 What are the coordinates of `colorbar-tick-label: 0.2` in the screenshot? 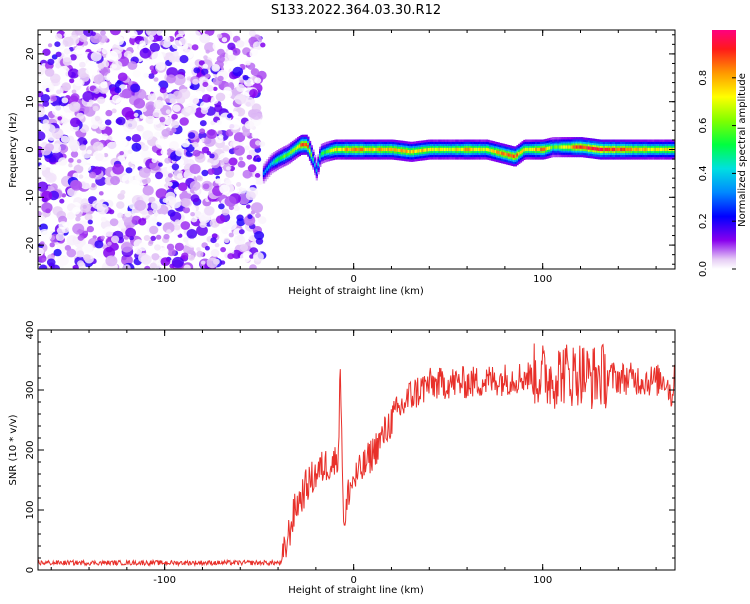 It's located at (703, 221).